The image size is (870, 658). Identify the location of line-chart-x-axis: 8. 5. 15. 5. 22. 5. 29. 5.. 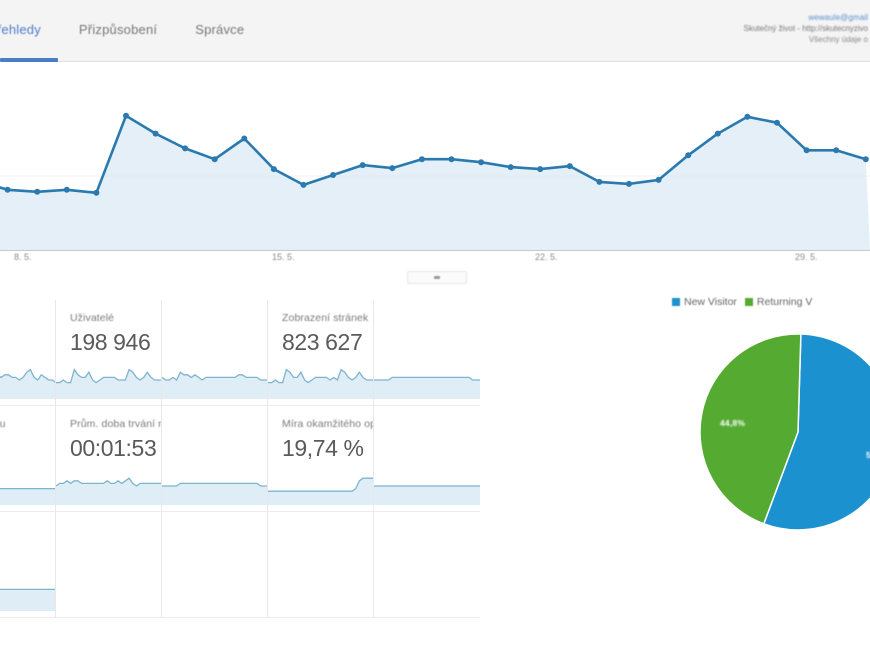
(435, 260).